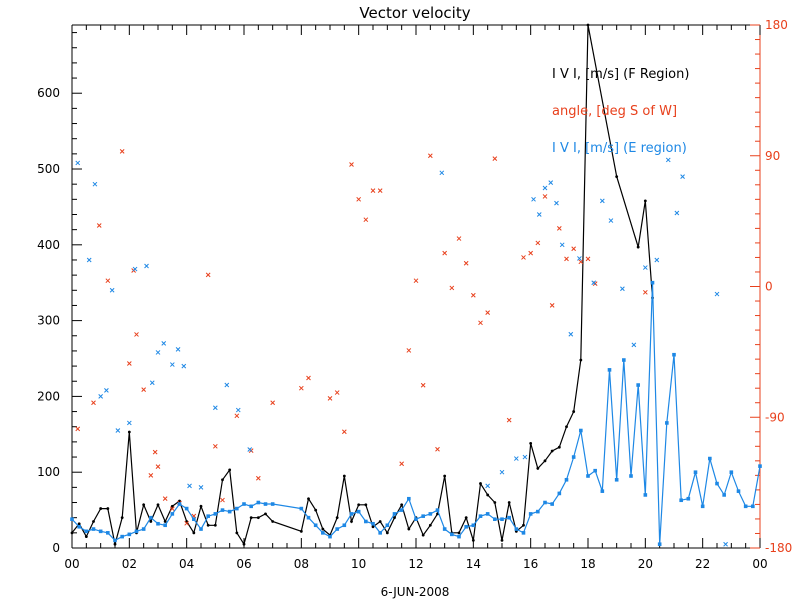 The width and height of the screenshot is (800, 600). I want to click on x-tick-label: 02, so click(129, 564).